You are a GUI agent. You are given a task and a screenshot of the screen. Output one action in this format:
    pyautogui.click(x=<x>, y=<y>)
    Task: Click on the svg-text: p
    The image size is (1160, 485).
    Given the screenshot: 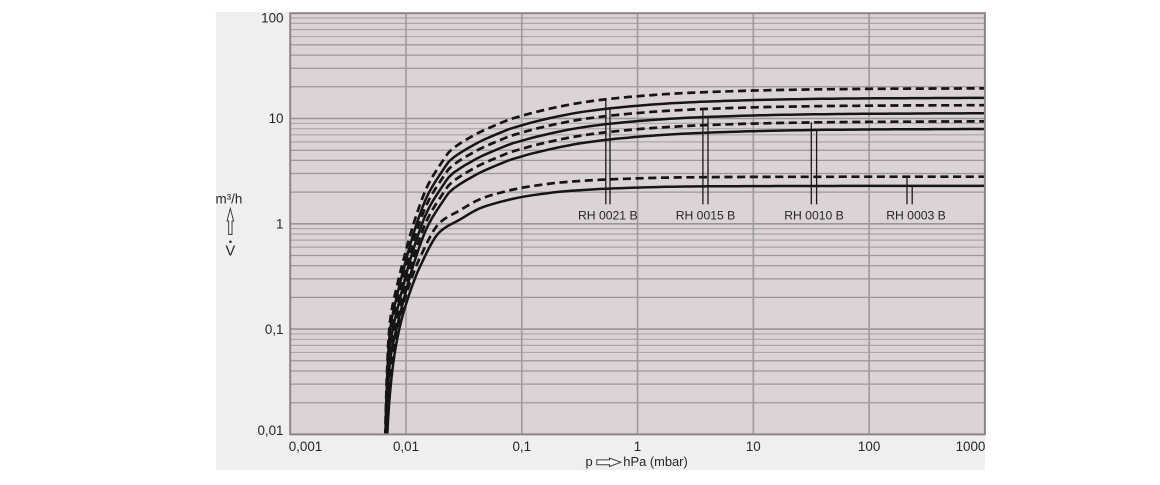 What is the action you would take?
    pyautogui.click(x=589, y=461)
    